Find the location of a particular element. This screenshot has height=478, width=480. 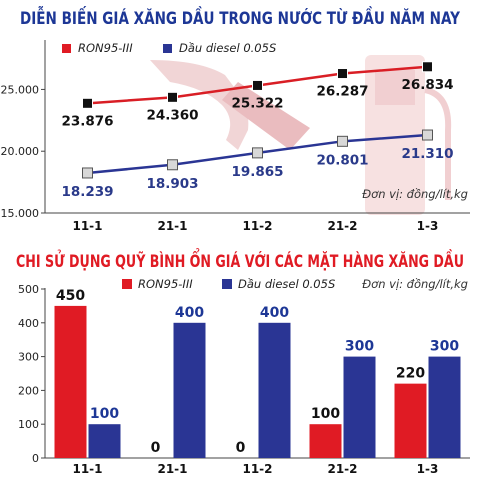

legend-label-diesel: Dầu diesel 0.05S is located at coordinates (227, 48).